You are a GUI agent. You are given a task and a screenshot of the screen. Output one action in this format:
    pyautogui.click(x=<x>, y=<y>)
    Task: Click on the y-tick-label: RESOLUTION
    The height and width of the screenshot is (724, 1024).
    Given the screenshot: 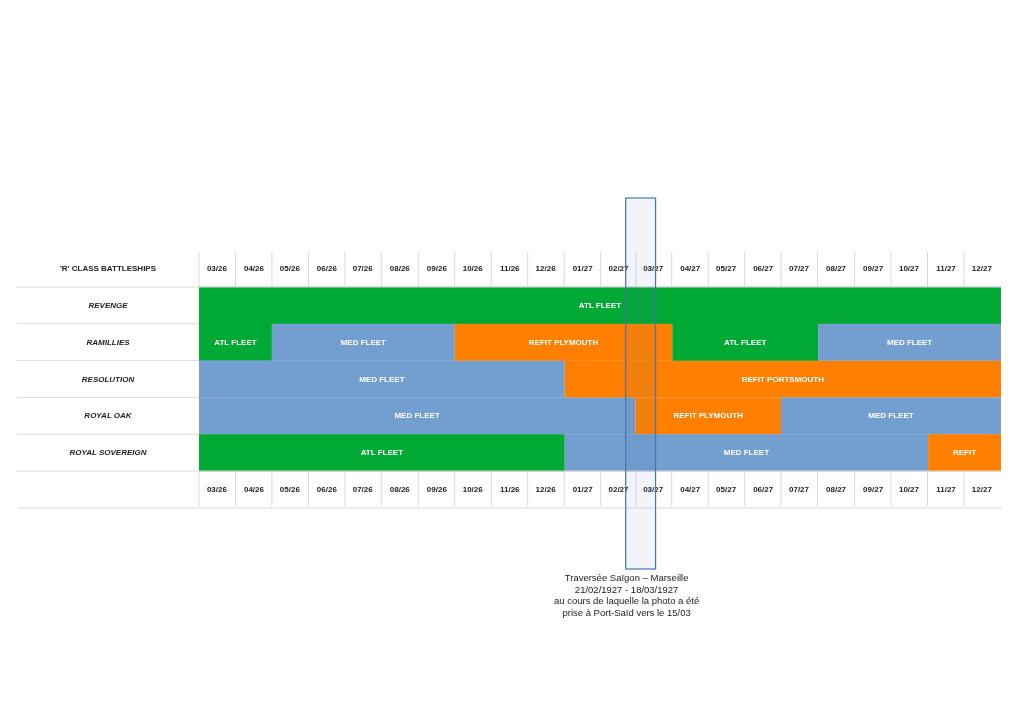 What is the action you would take?
    pyautogui.click(x=108, y=379)
    